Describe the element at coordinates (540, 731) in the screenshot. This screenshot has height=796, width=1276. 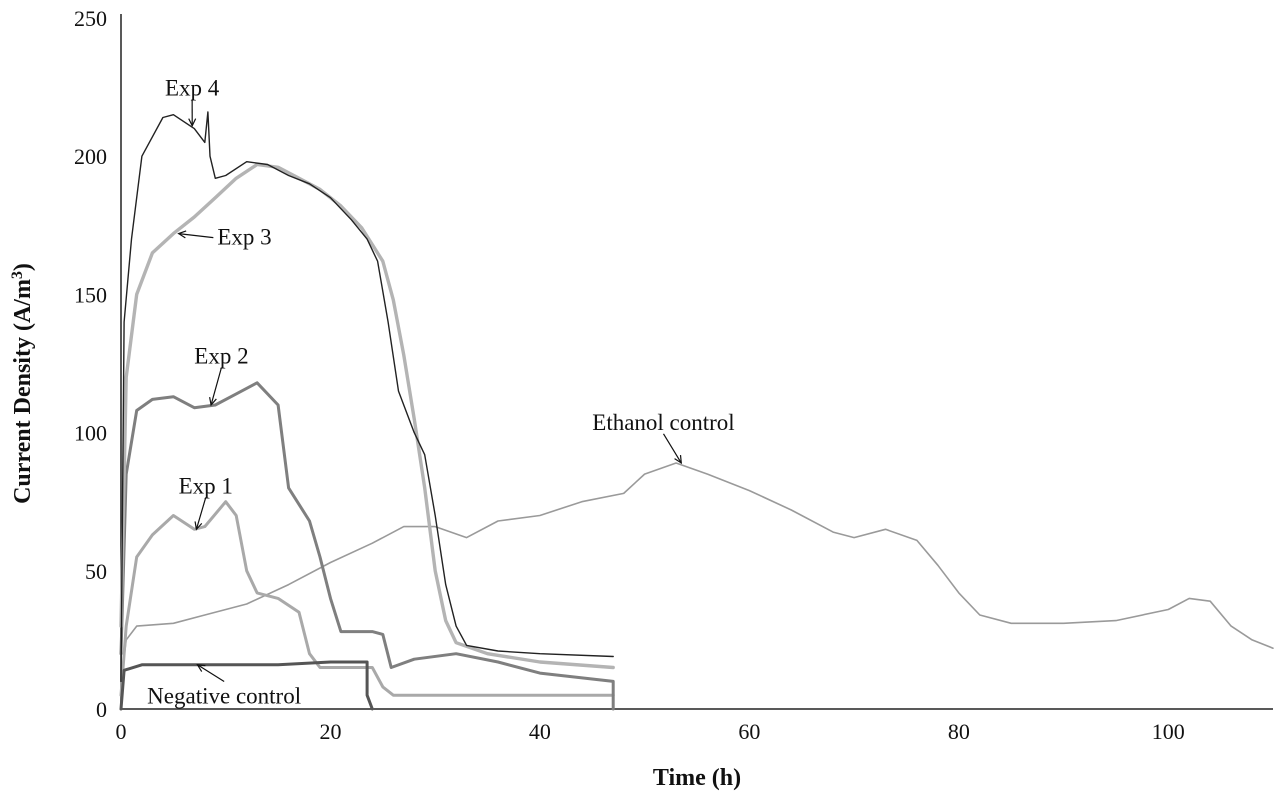
I see `x-tick-label: 40` at that location.